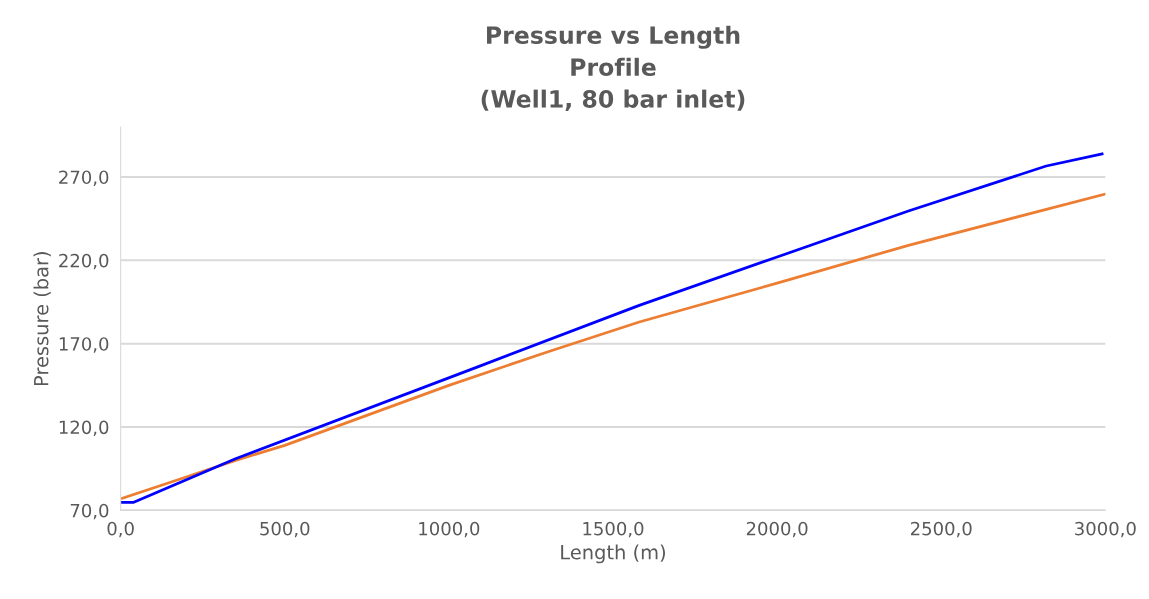  What do you see at coordinates (42, 319) in the screenshot?
I see `y-axis-title: Pressure (bar)` at bounding box center [42, 319].